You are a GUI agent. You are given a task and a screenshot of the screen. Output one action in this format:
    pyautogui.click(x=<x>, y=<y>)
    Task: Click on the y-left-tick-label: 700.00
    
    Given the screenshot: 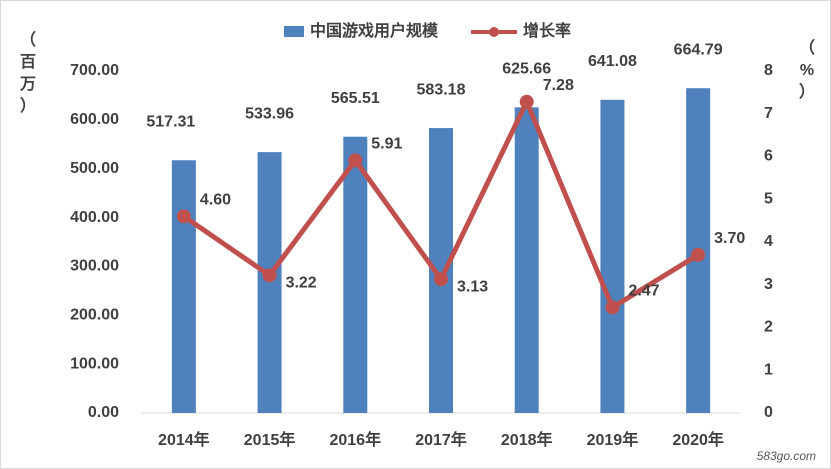 What is the action you would take?
    pyautogui.click(x=94, y=70)
    